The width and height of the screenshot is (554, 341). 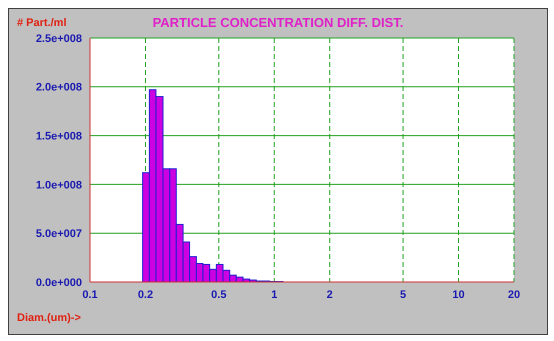 I want to click on x-axis-title: Diam.(um)->, so click(x=49, y=318).